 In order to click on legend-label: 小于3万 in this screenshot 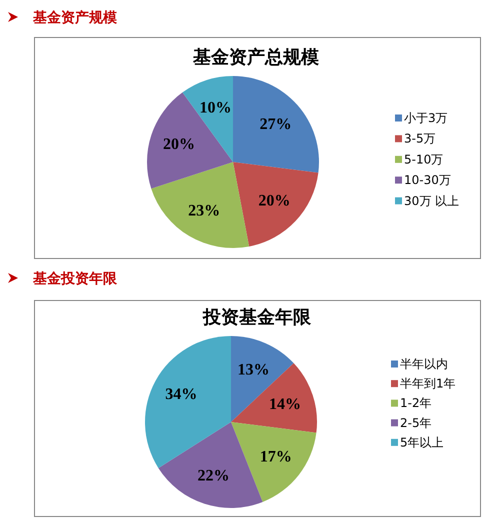, I will do `click(426, 118)`.